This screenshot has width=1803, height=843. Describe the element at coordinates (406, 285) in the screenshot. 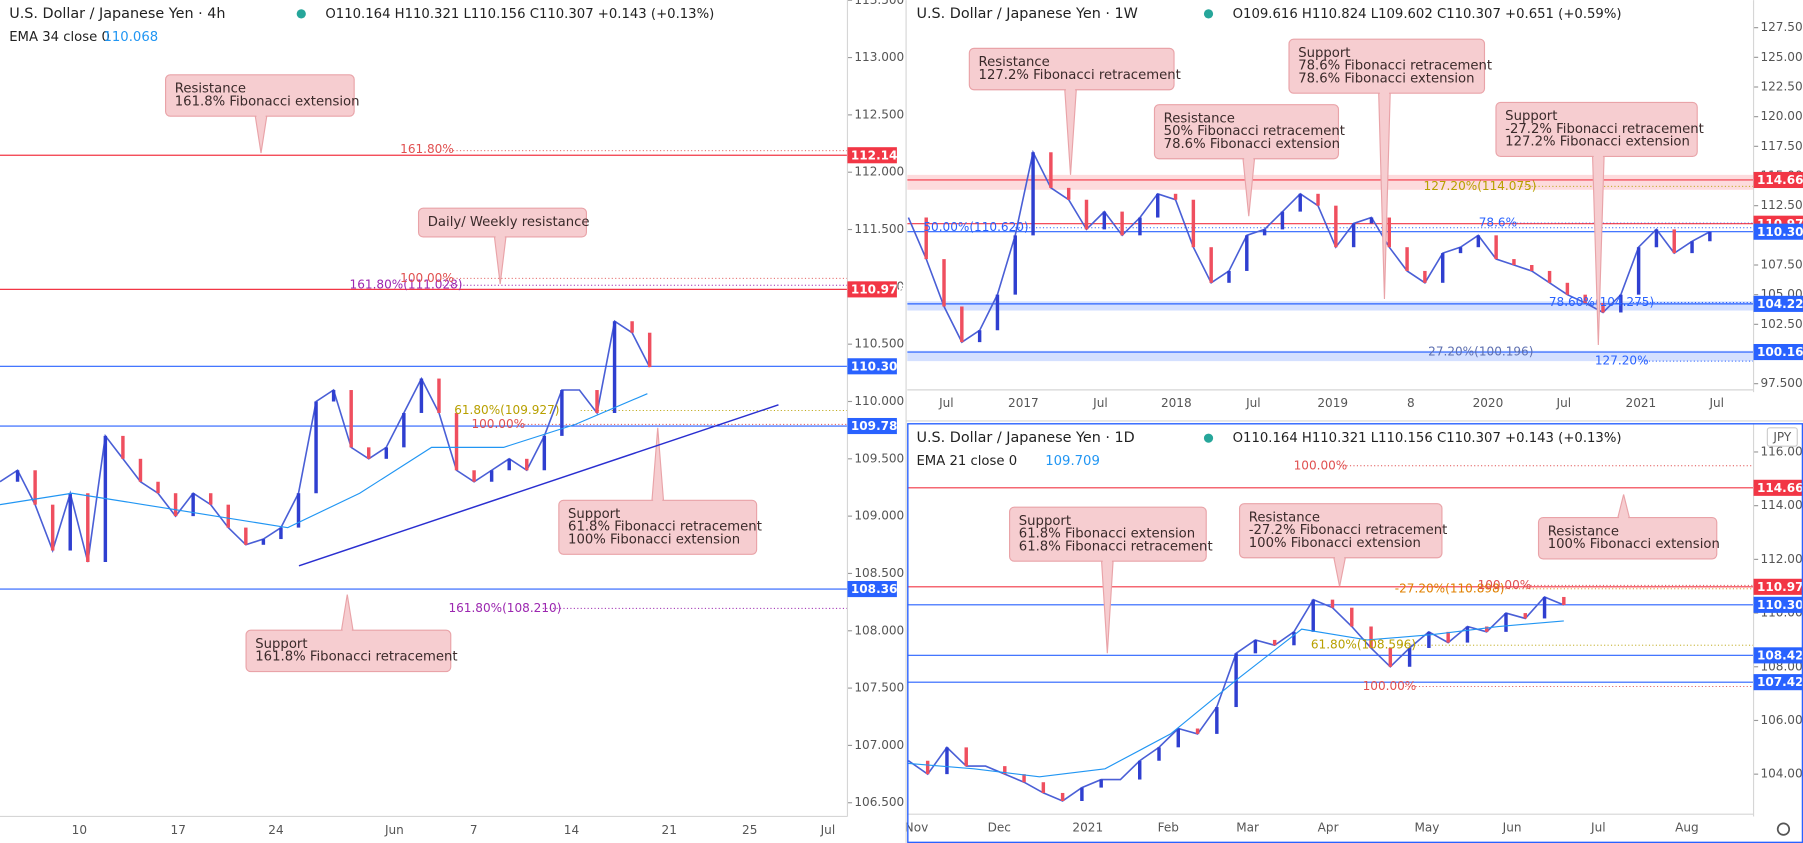

I see `fib-label: 161.80%(111.028)` at that location.